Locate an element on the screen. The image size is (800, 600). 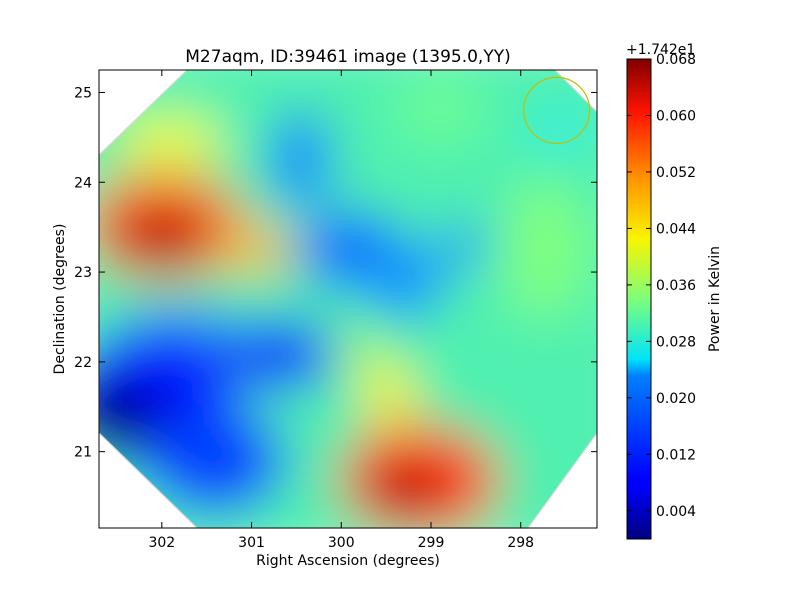
colorbar-tick-label: 0.004 is located at coordinates (676, 512).